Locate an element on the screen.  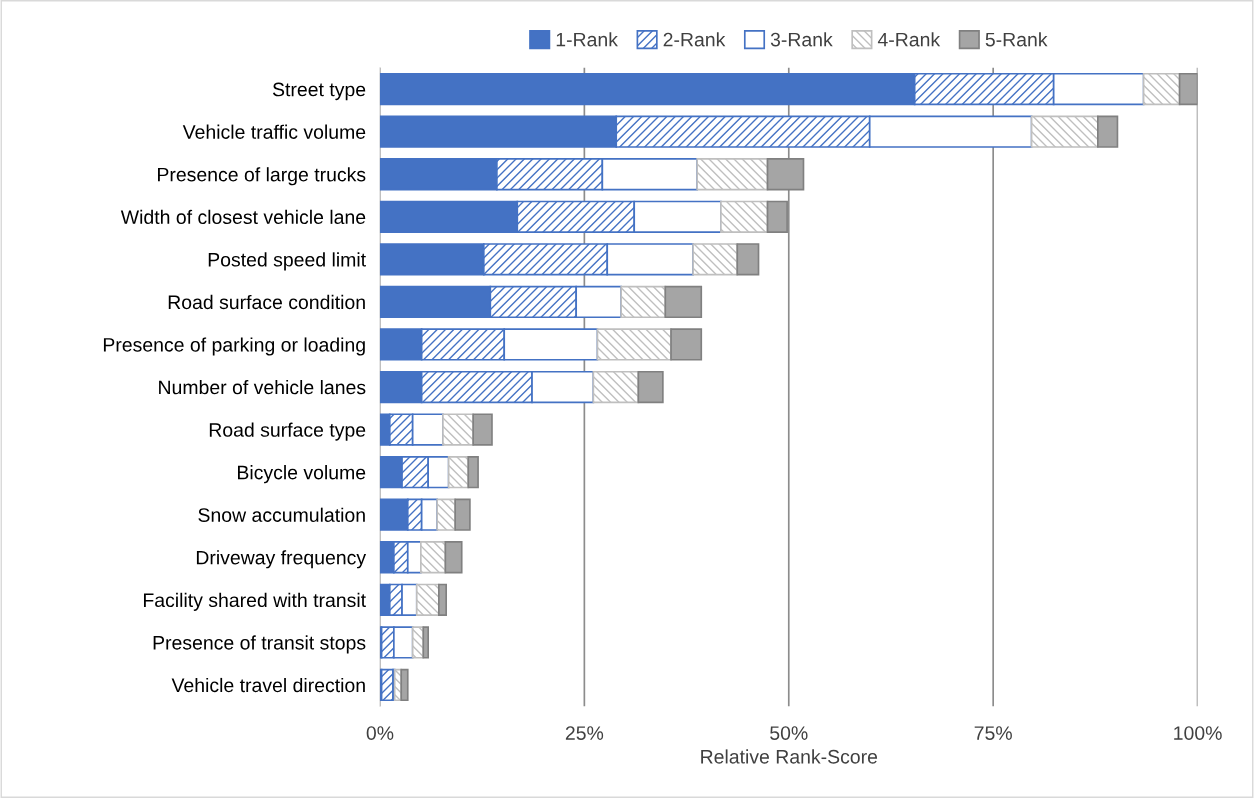
y-tick-label: Presence of transit stops is located at coordinates (259, 644).